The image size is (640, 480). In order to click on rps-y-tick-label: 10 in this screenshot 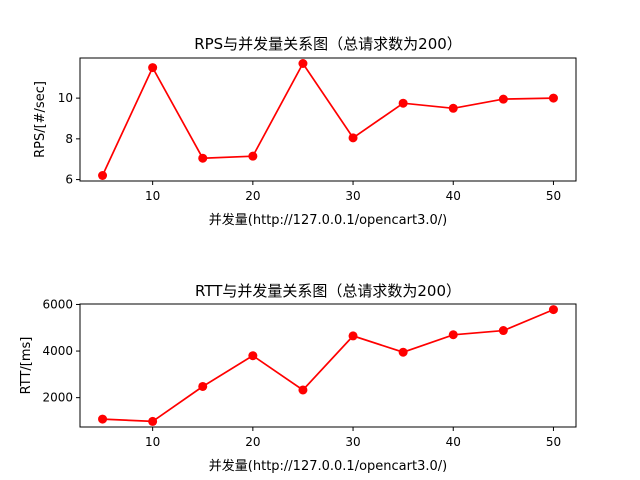, I will do `click(65, 98)`.